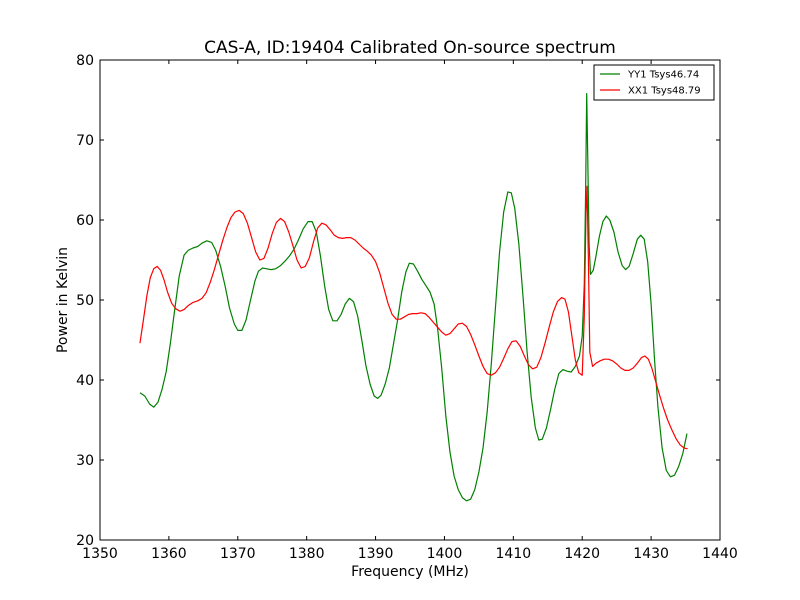 The image size is (800, 600). I want to click on legend: YY1 Tsys46.74 XX1 Tsys48.79, so click(654, 82).